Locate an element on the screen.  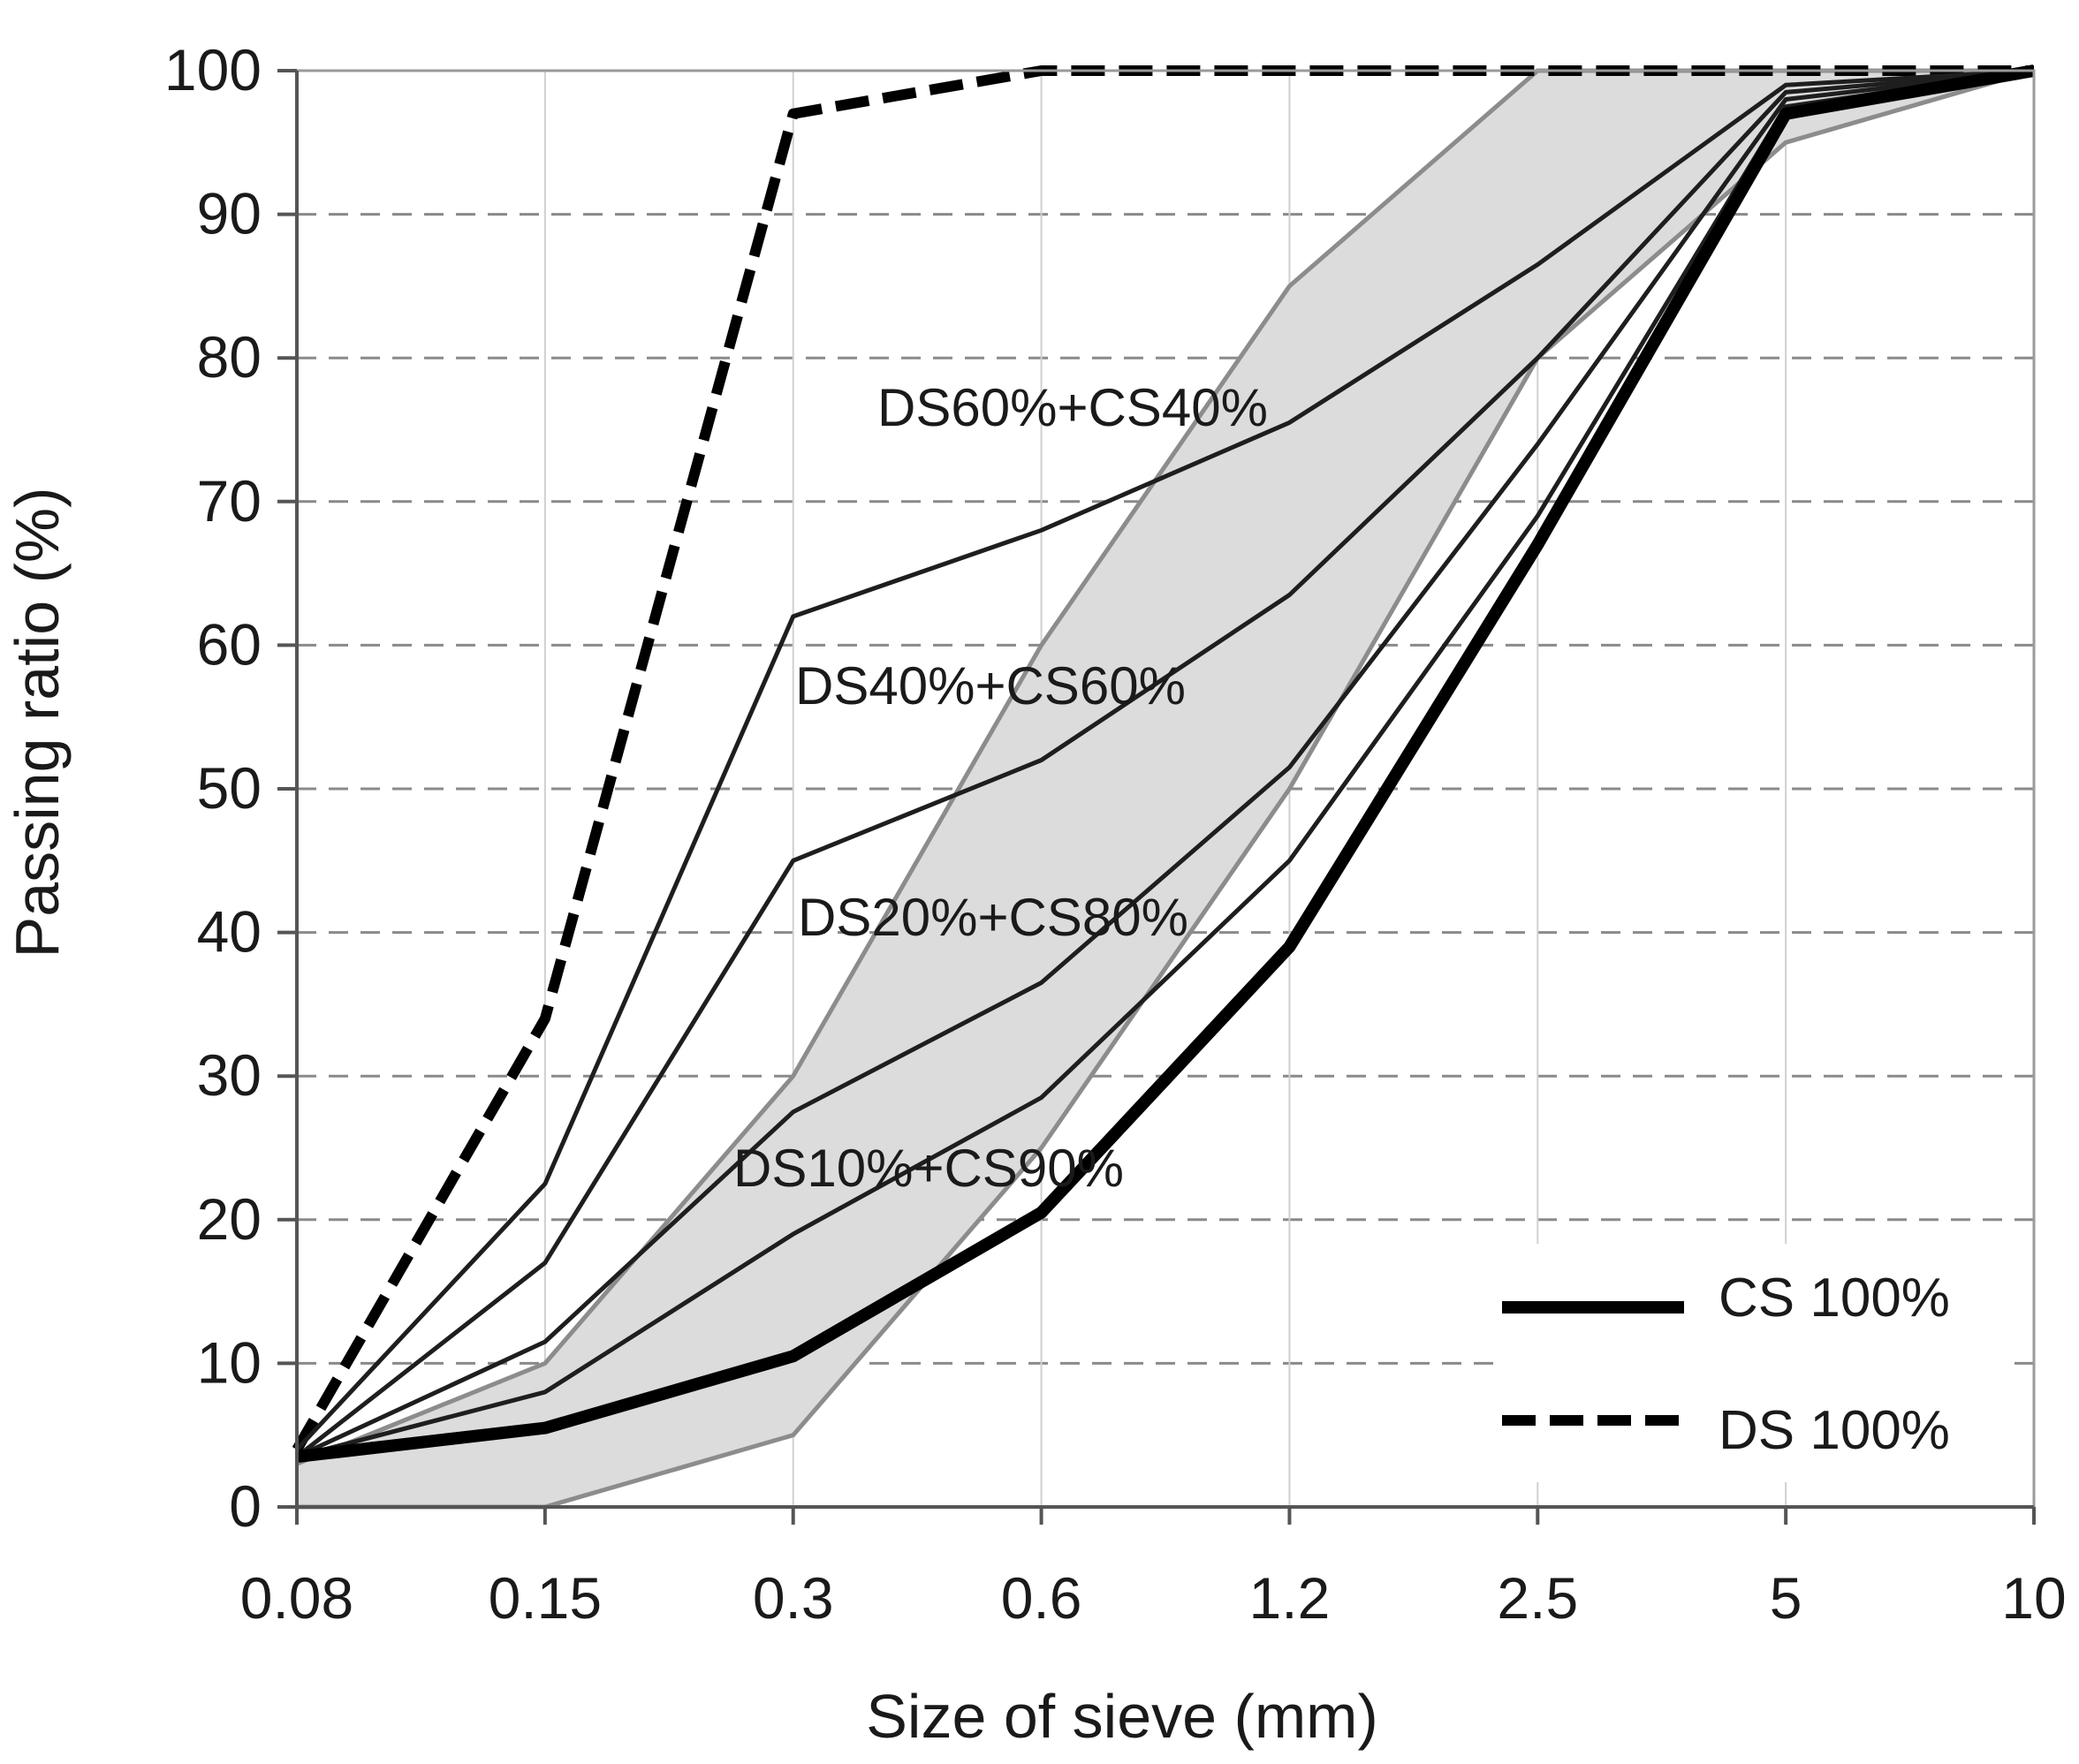
y-axis-title: Passing ratio (%) is located at coordinates (37, 723).